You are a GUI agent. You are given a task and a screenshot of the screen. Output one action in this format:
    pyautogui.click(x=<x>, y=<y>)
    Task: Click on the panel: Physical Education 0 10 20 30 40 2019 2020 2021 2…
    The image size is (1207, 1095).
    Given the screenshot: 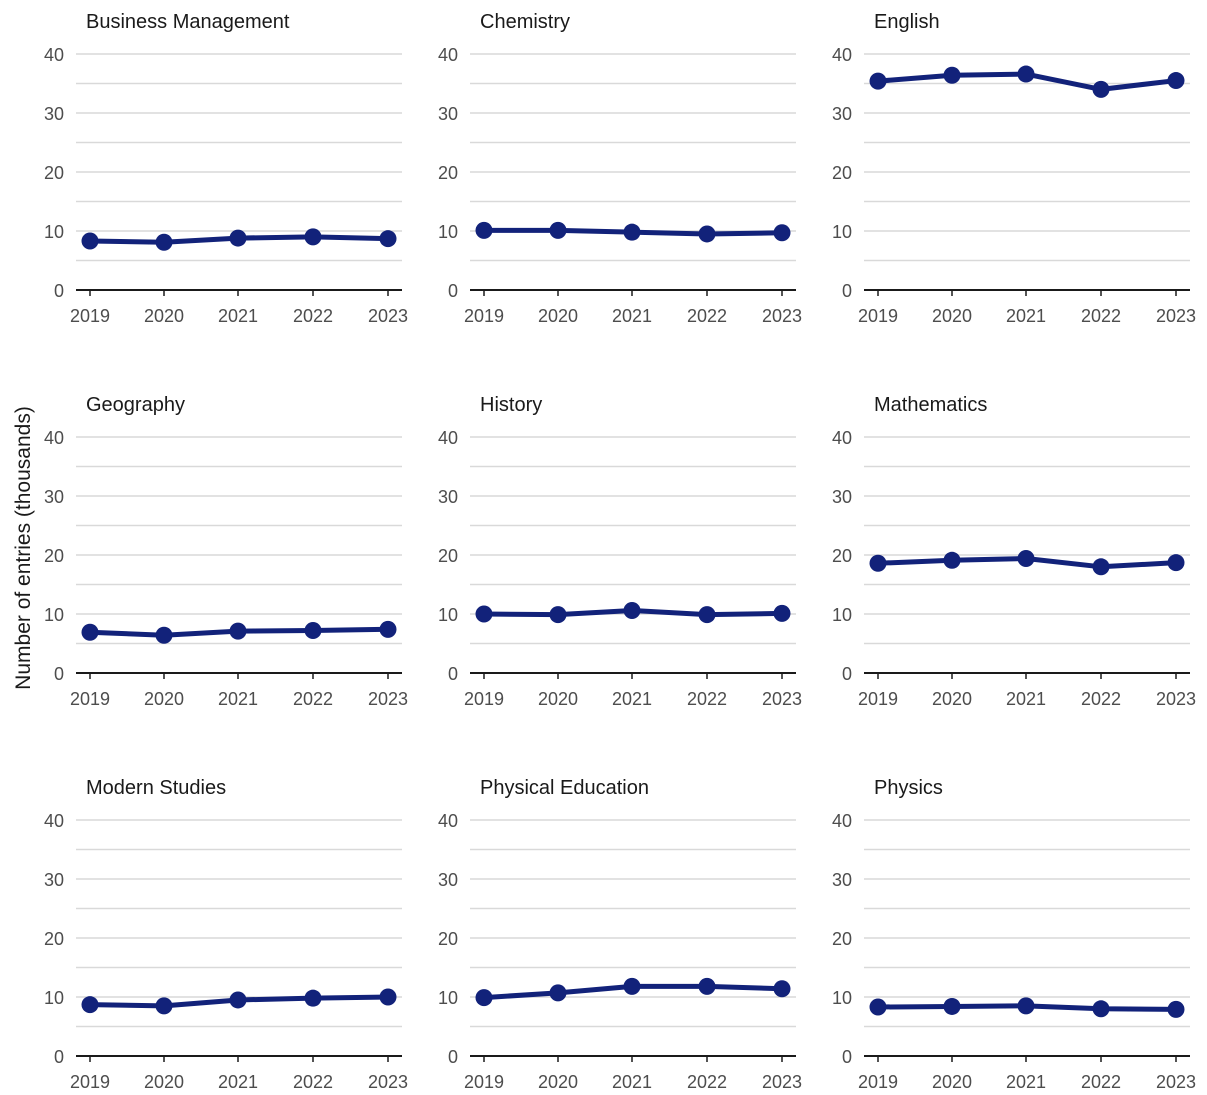 What is the action you would take?
    pyautogui.click(x=620, y=934)
    